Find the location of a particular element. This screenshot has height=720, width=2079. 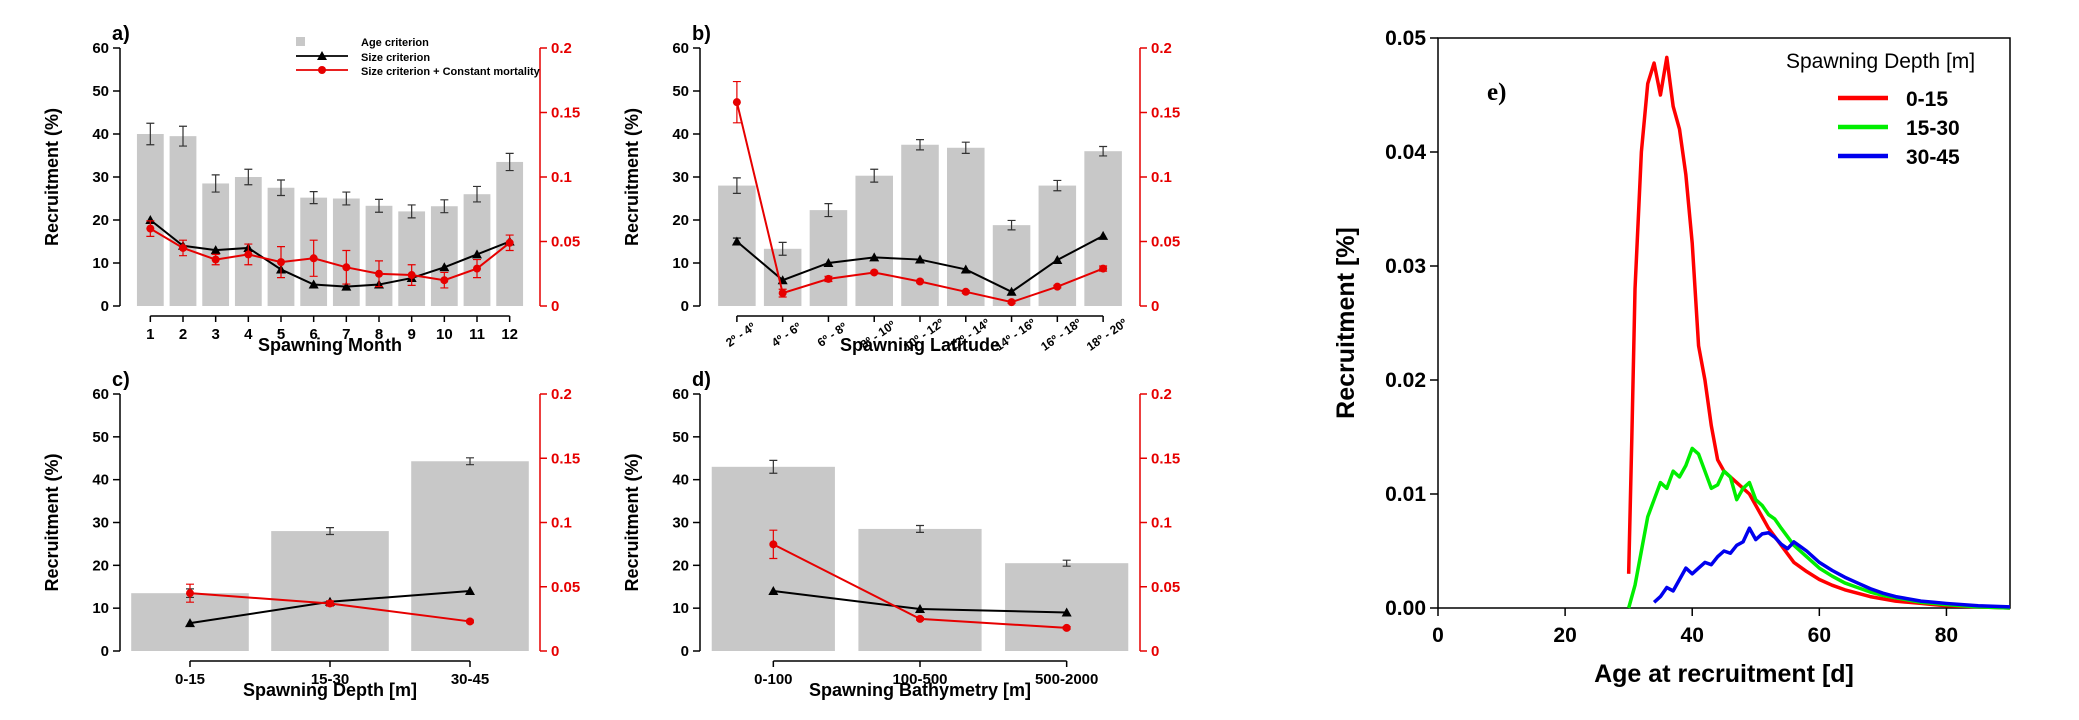

x-axis-title: Age at recruitment [d] is located at coordinates (1724, 674).